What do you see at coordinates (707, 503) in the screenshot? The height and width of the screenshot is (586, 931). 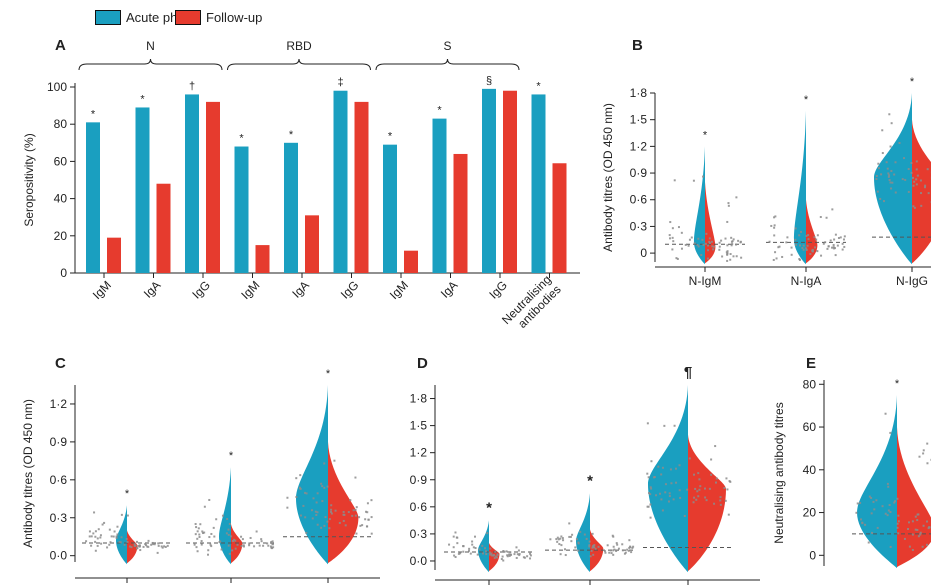 I see `panel-d-violin-followup` at bounding box center [707, 503].